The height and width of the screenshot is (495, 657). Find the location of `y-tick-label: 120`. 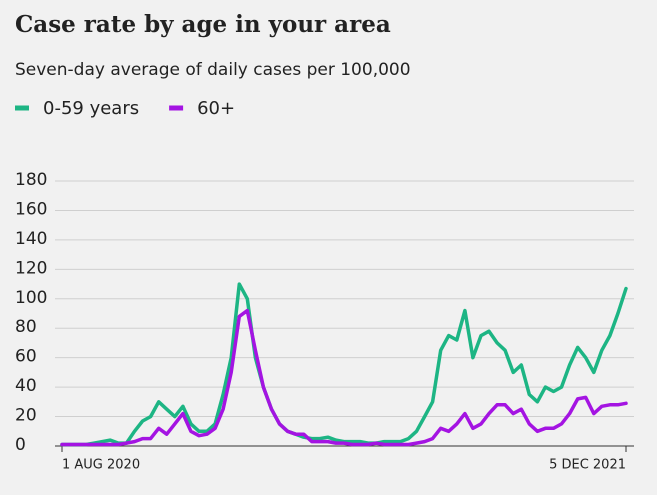

y-tick-label: 120 is located at coordinates (31, 268).